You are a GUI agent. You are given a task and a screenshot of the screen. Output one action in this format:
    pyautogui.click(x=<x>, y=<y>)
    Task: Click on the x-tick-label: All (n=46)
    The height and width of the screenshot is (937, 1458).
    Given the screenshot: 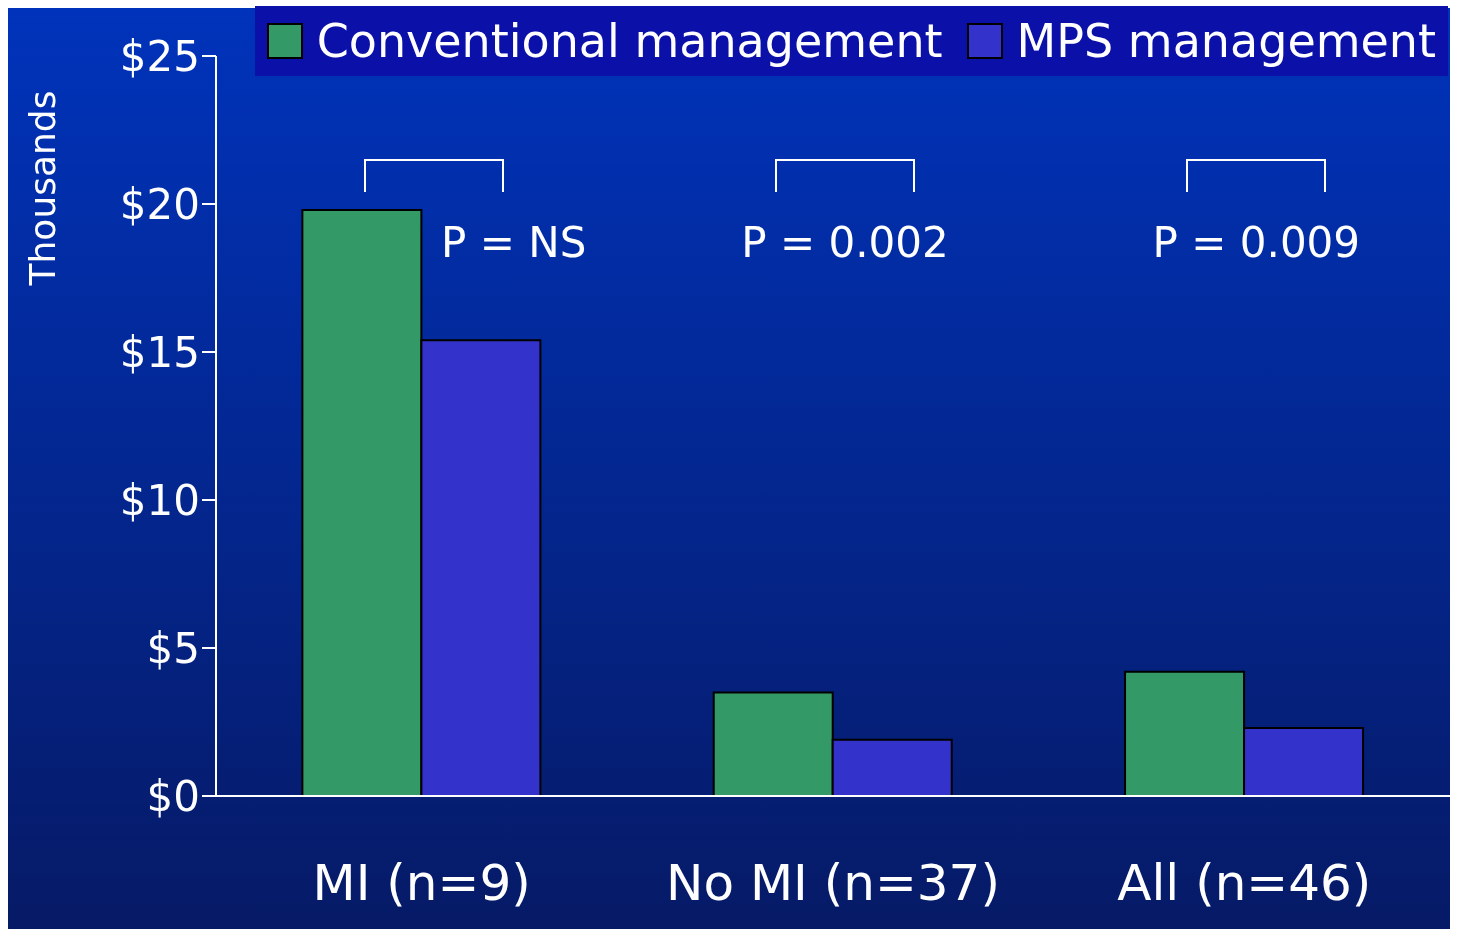 What is the action you would take?
    pyautogui.click(x=1244, y=882)
    